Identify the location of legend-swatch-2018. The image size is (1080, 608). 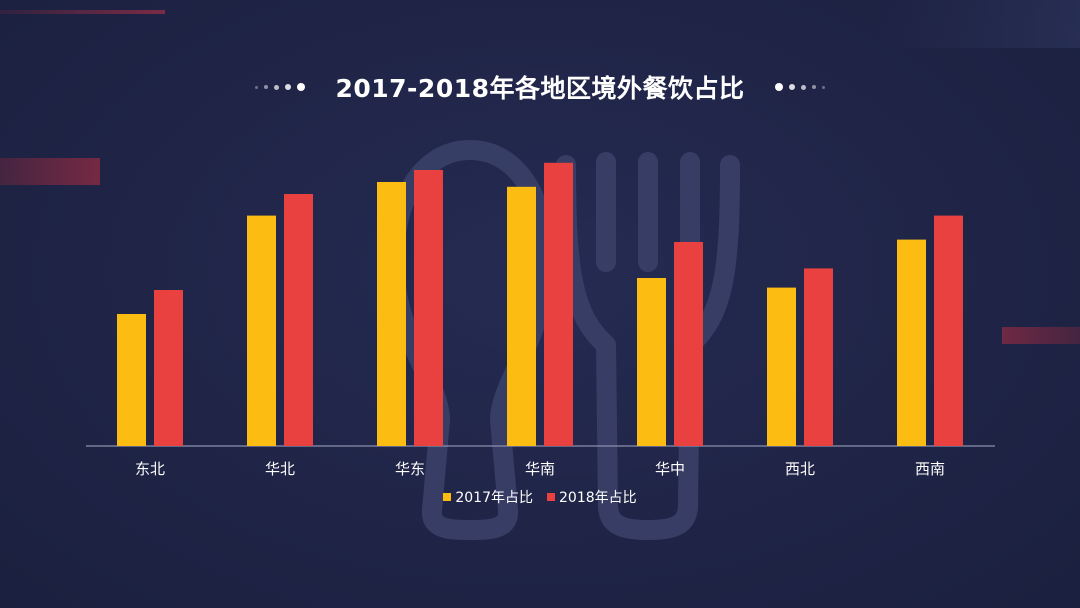
(551, 497).